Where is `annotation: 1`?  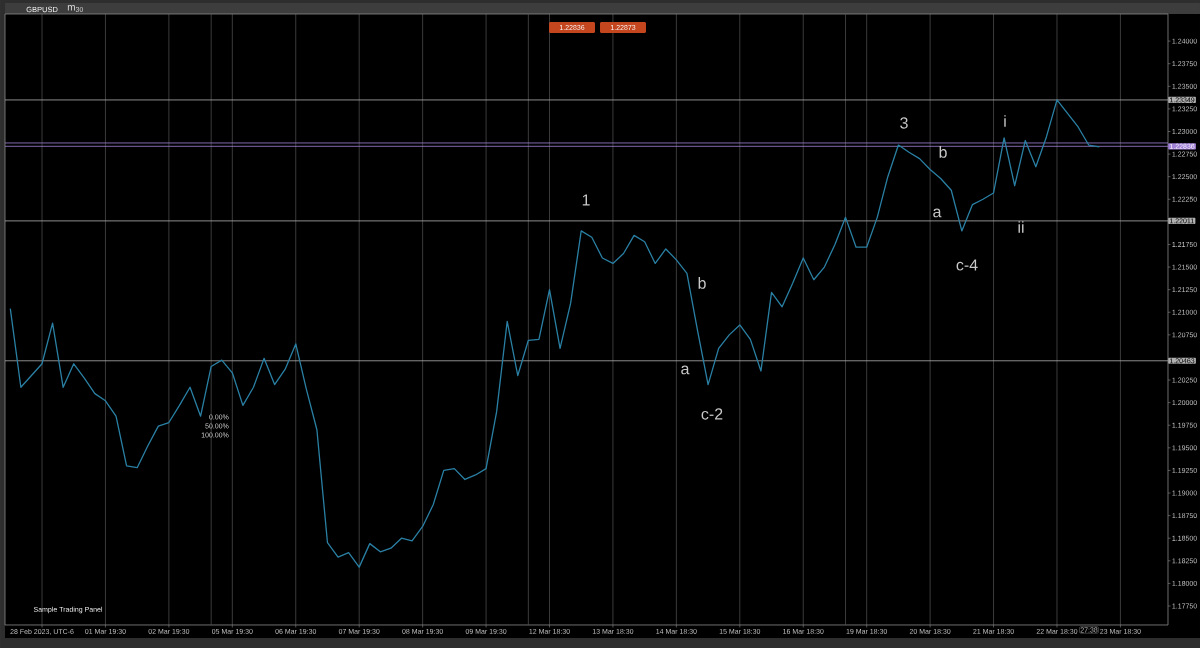 annotation: 1 is located at coordinates (586, 200).